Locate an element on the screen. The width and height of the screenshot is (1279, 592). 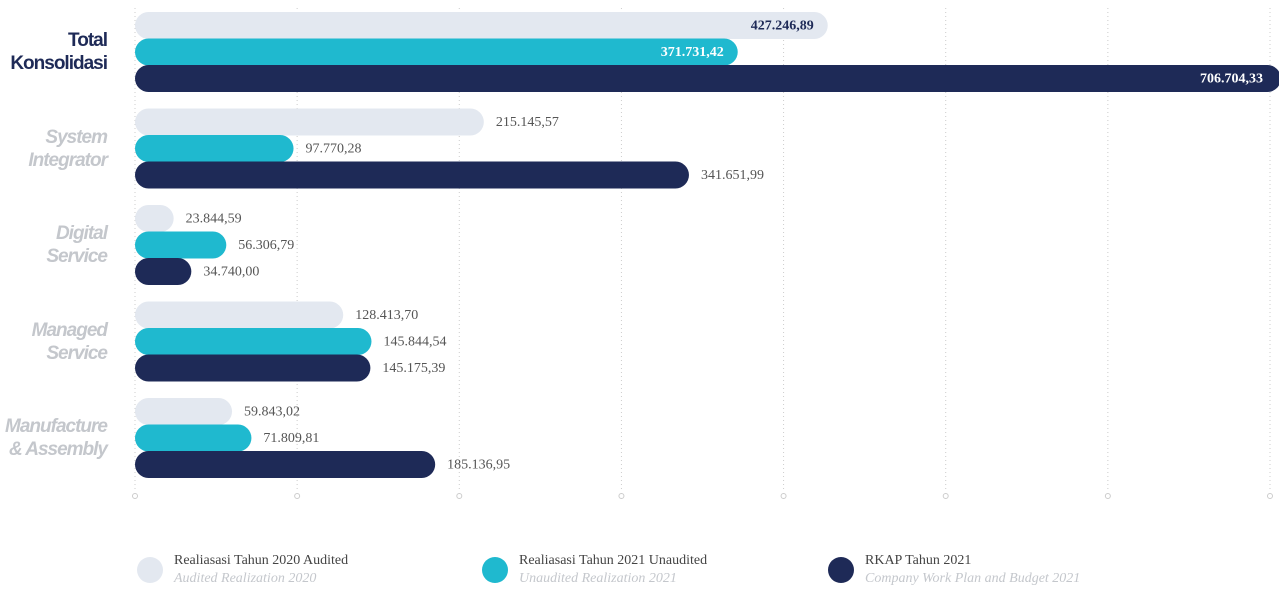
legend-label: RKAP Tahun 2021 is located at coordinates (918, 560).